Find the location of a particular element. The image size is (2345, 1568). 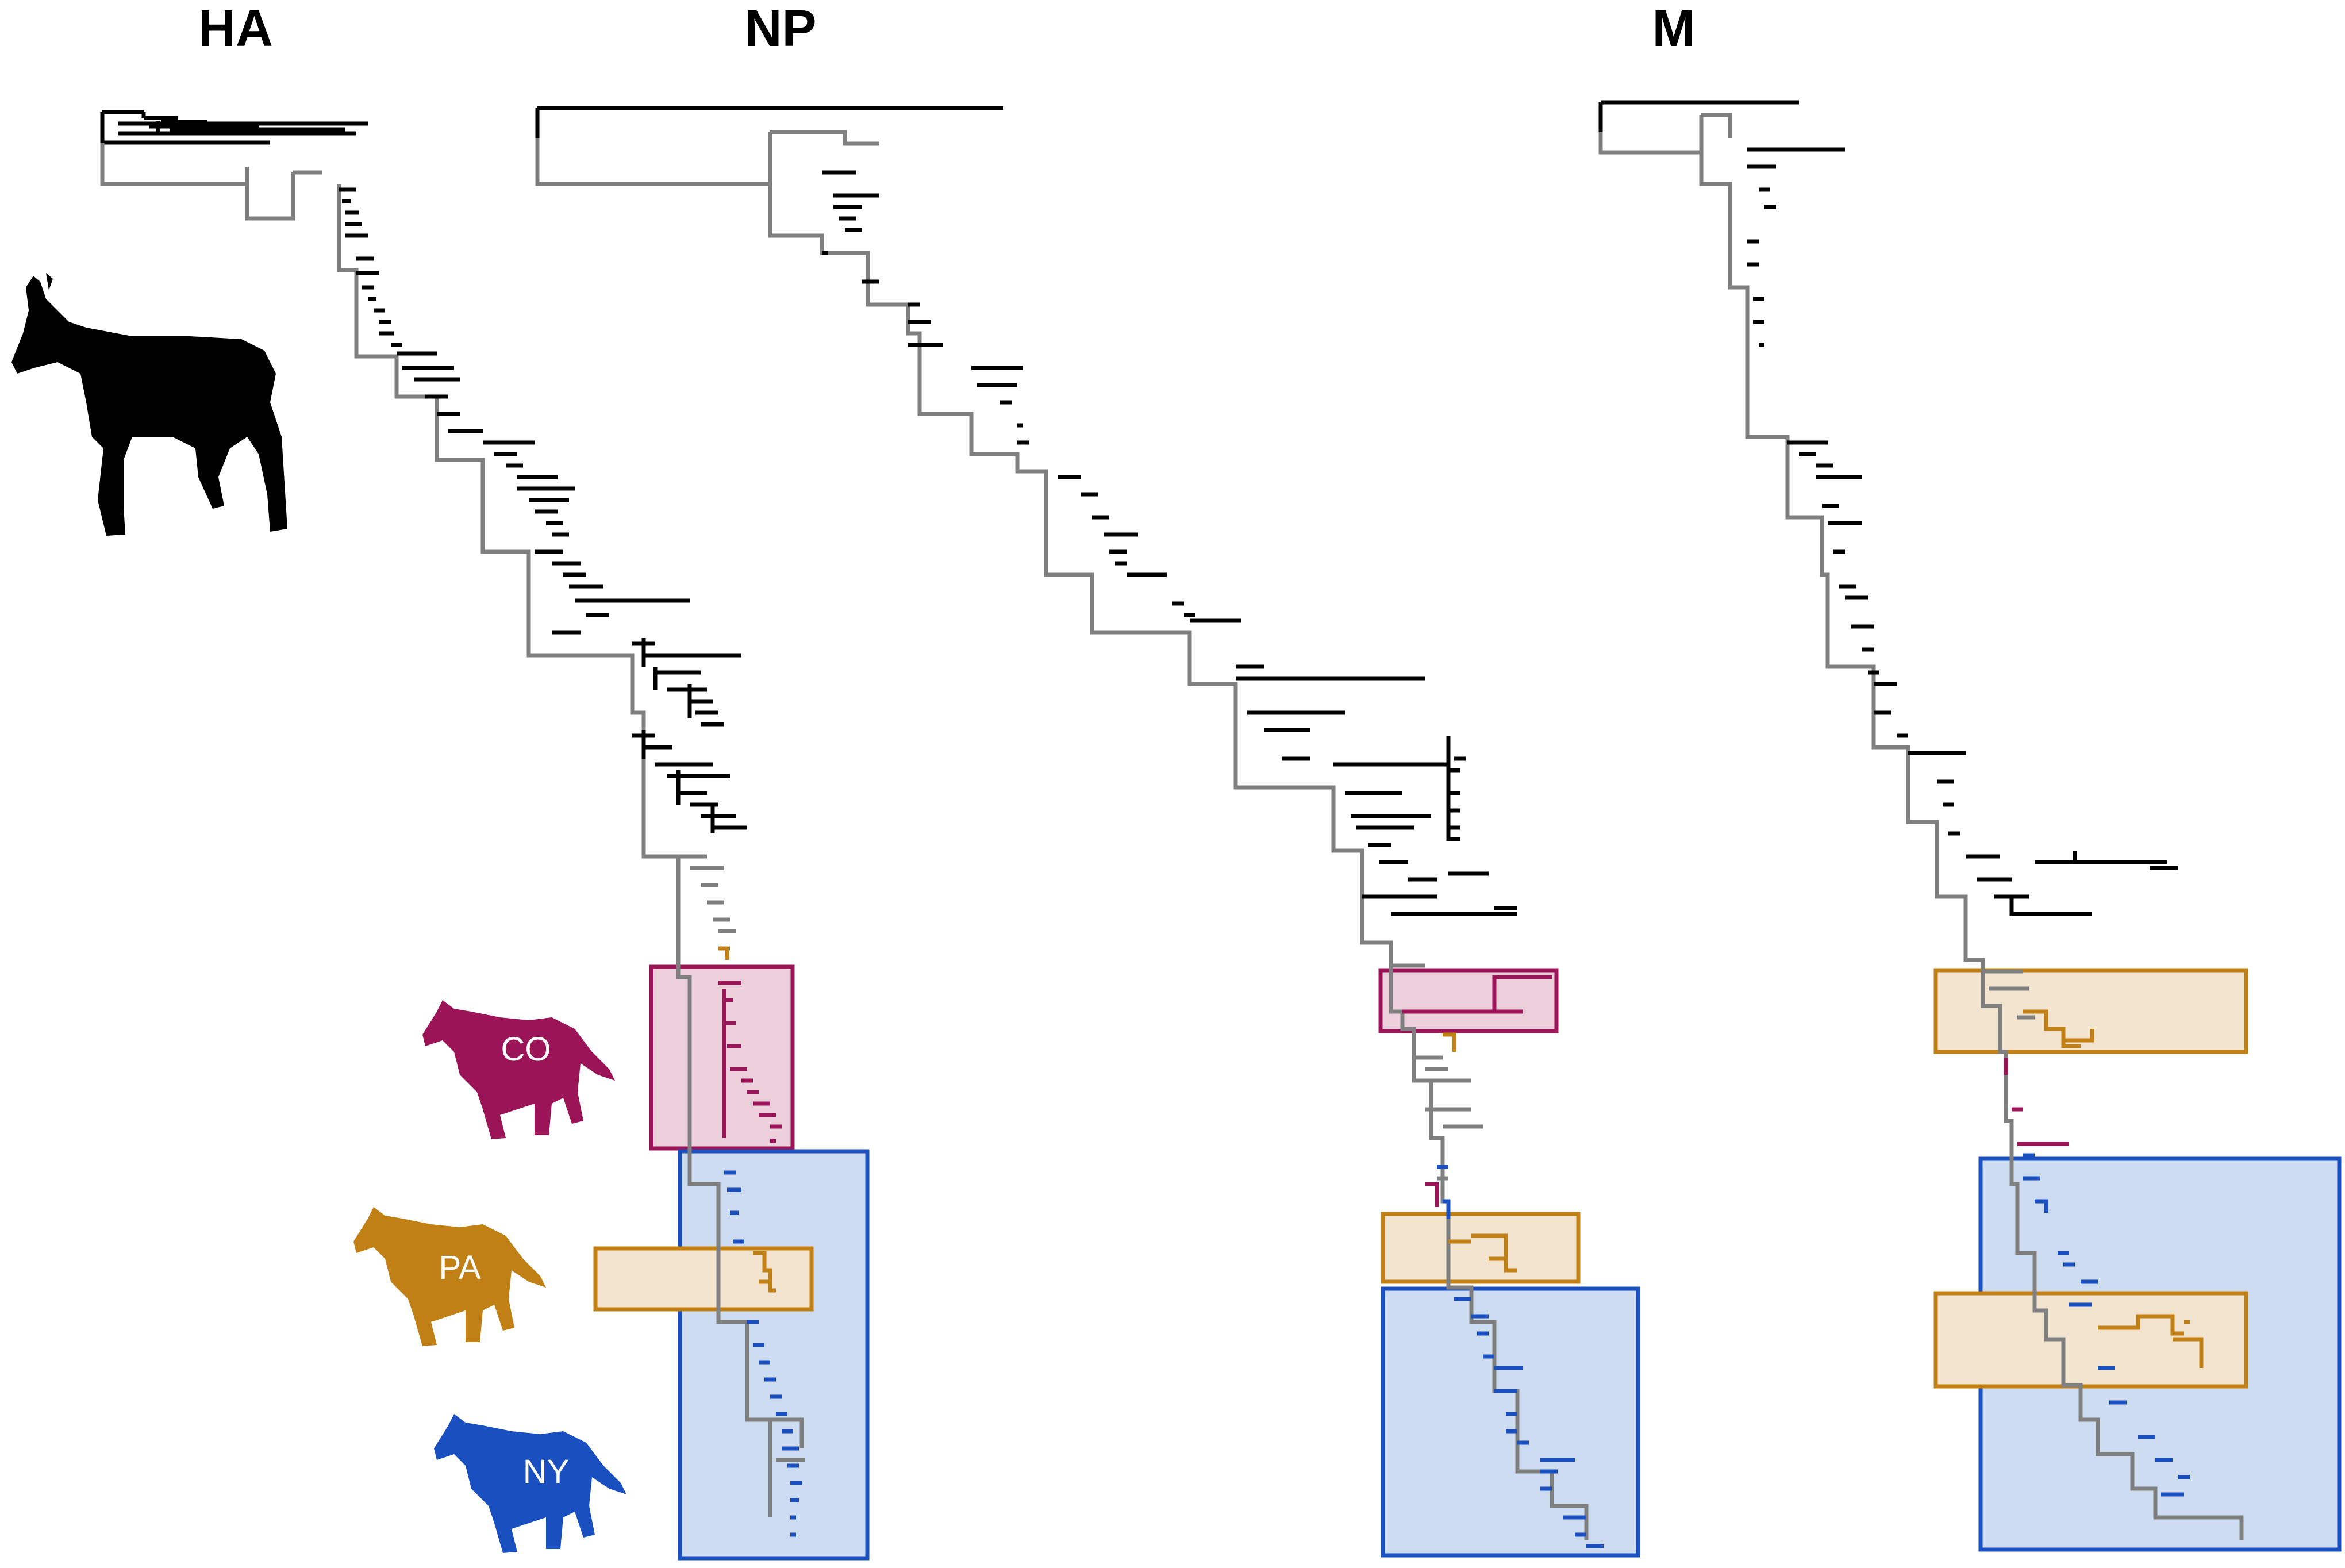

dog-co-shape is located at coordinates (518, 1069).